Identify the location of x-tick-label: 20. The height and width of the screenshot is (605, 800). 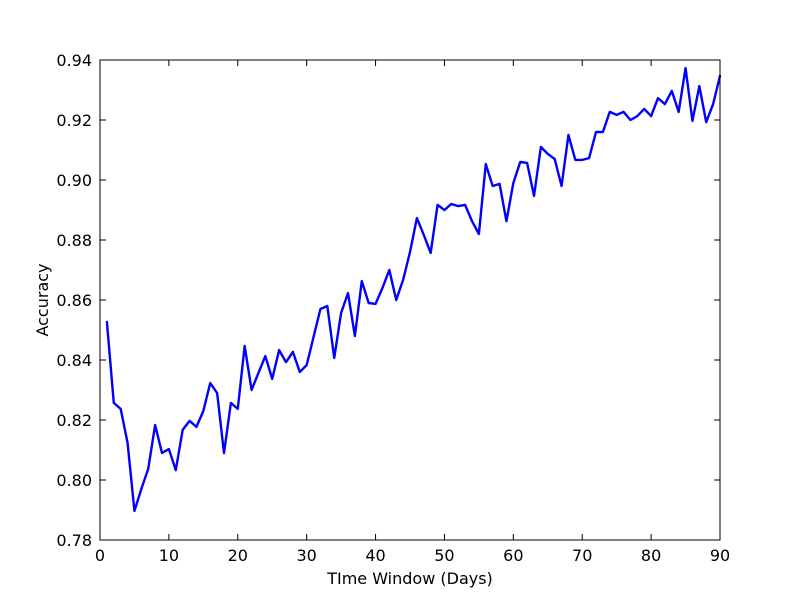
(238, 555).